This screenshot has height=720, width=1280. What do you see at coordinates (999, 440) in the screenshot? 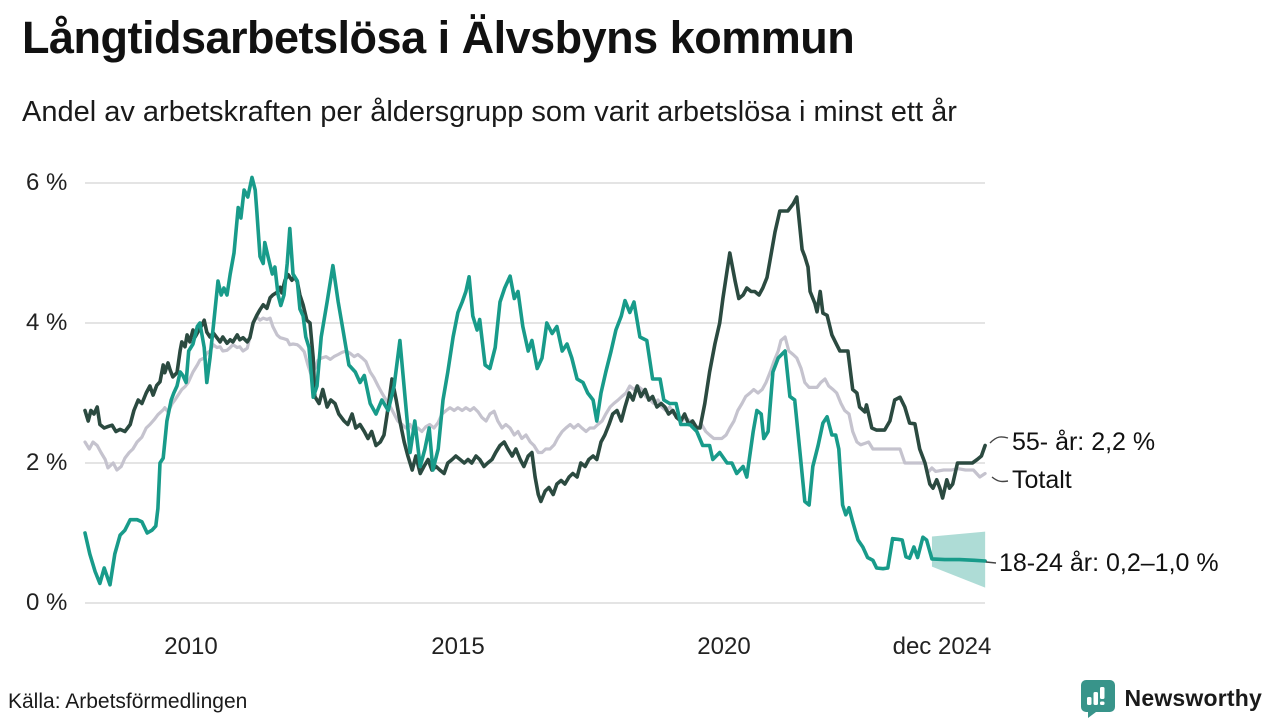
I see `leader-55-icon` at bounding box center [999, 440].